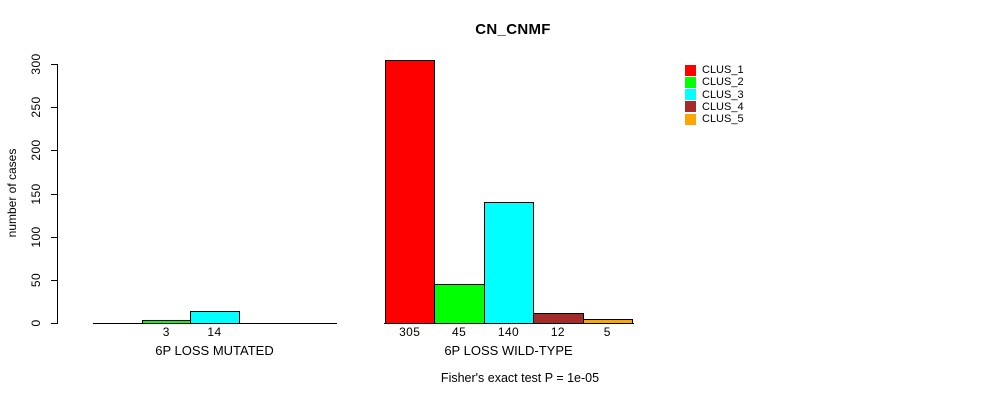 The image size is (990, 400). Describe the element at coordinates (36, 150) in the screenshot. I see `y-tick-label: 200` at that location.